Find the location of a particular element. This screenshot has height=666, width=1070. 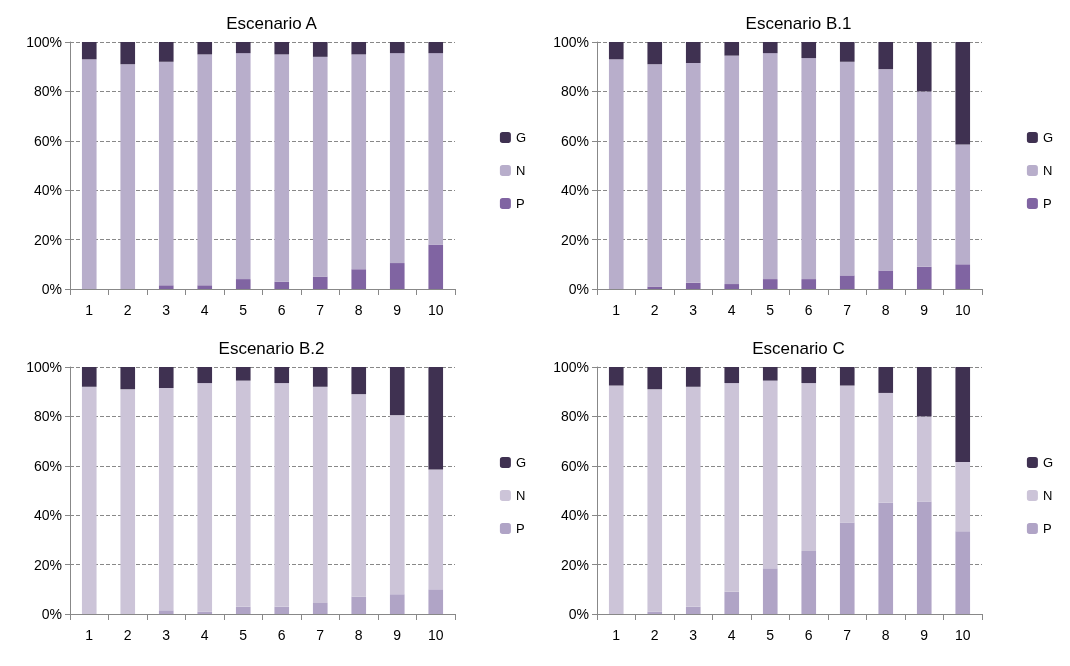

chart-title: Escenario B.1 is located at coordinates (798, 23).